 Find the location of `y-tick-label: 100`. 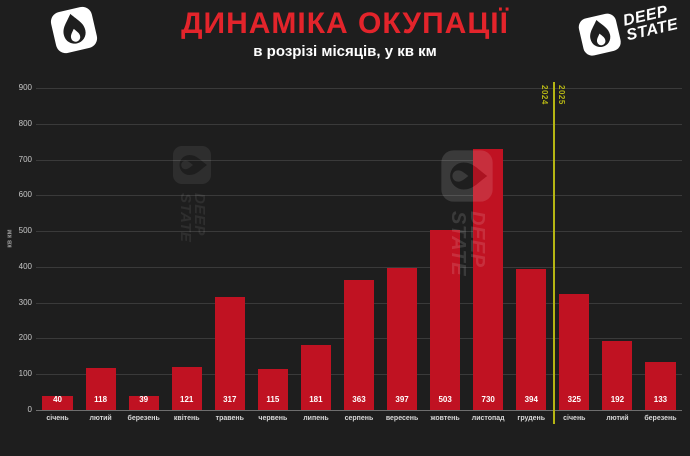

y-tick-label: 100 is located at coordinates (25, 374).